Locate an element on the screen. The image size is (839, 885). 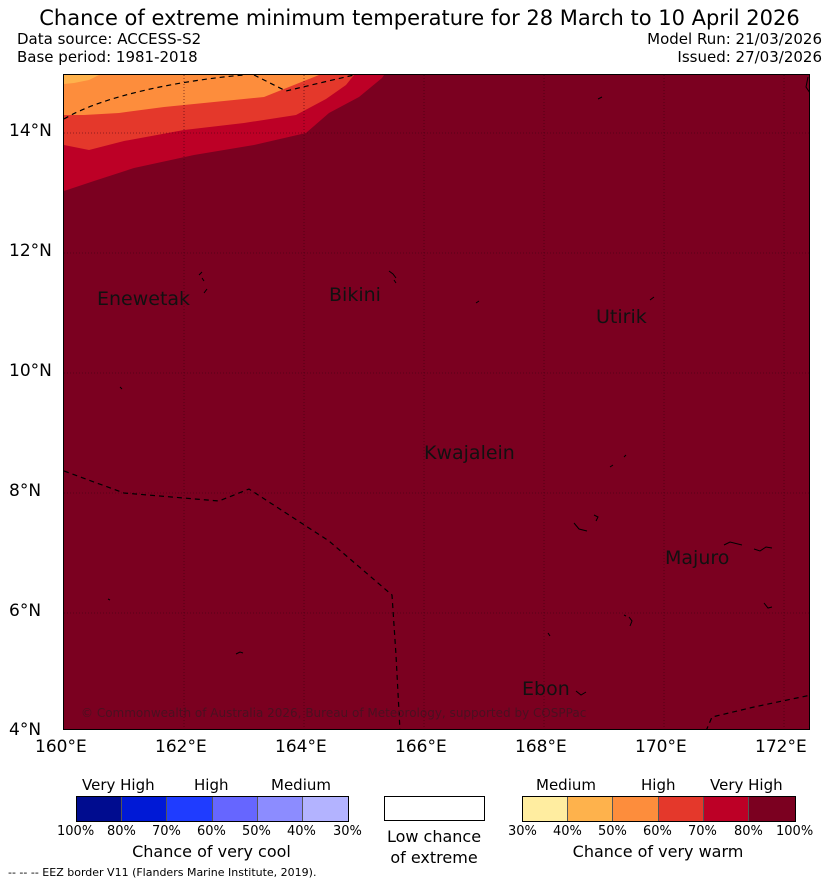
low-chance-caption-line1: Low chance is located at coordinates (434, 836).